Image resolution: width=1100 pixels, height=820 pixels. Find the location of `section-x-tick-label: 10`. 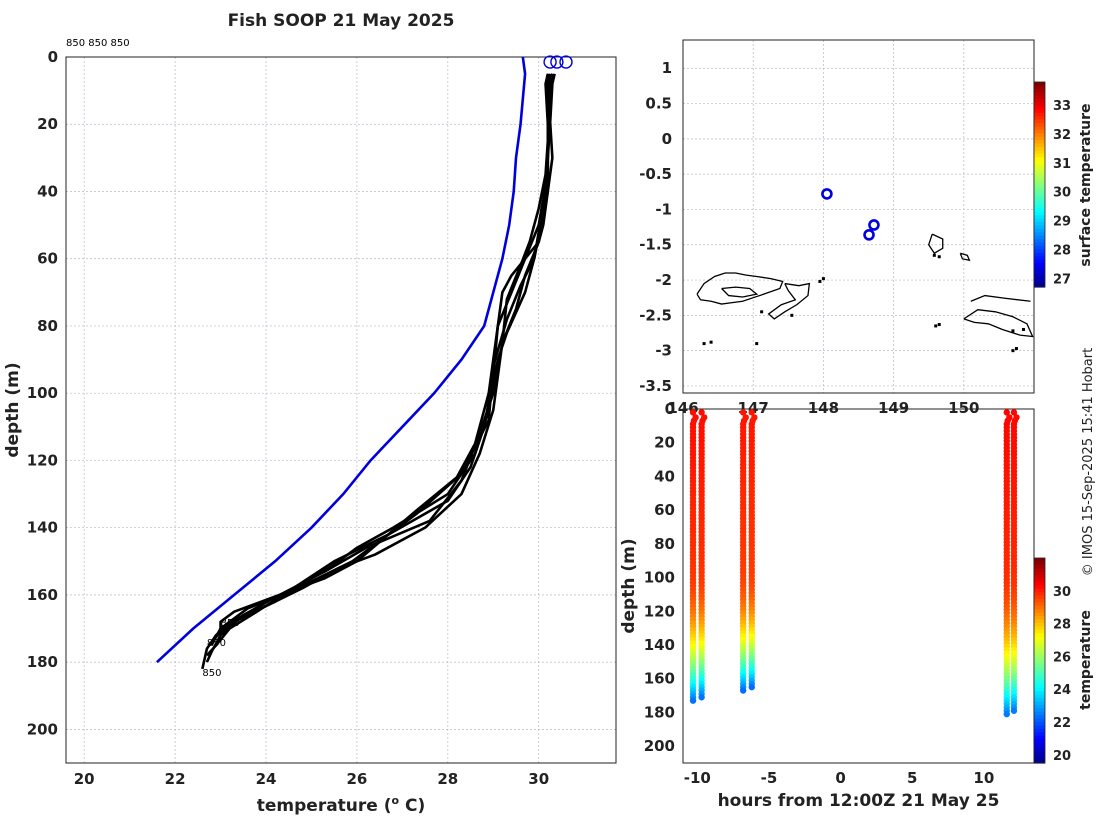

section-x-tick-label: 10 is located at coordinates (983, 778).